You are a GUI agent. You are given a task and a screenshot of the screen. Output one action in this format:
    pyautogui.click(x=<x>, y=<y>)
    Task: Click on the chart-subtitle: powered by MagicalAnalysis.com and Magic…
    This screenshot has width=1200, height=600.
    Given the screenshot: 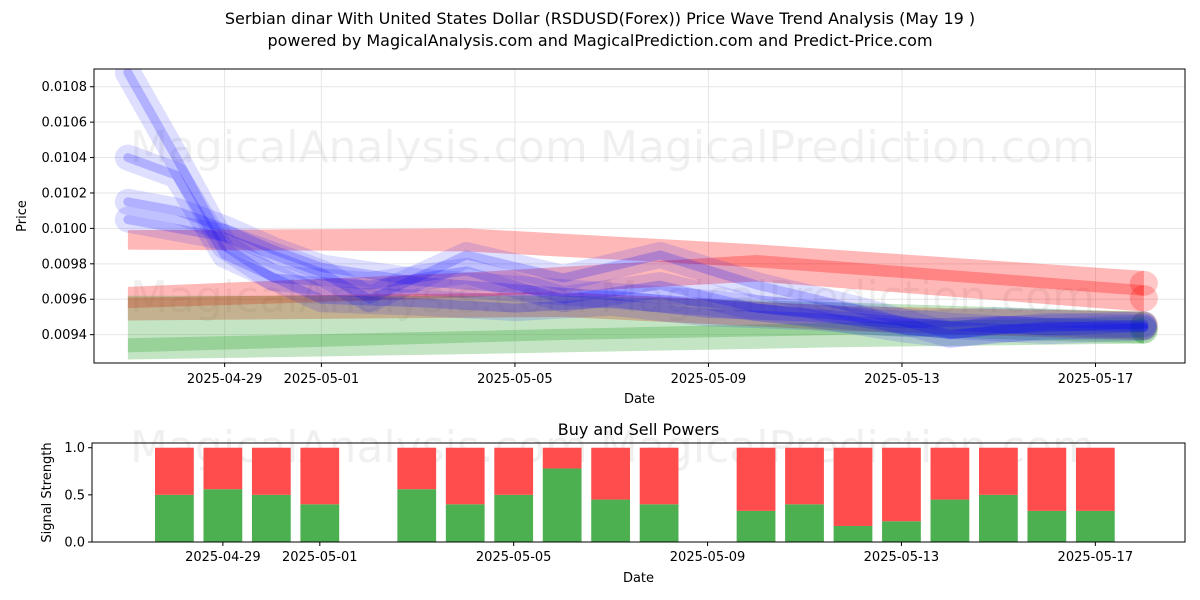 What is the action you would take?
    pyautogui.click(x=600, y=40)
    